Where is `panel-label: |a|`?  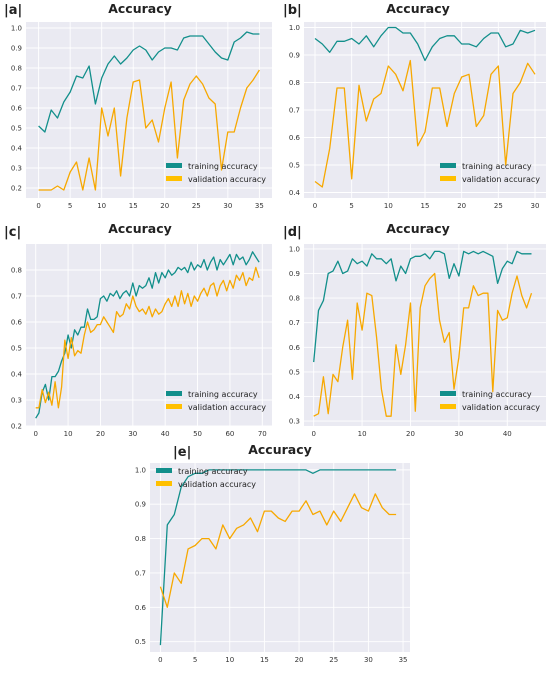
panel-label: |a| is located at coordinates (13, 10).